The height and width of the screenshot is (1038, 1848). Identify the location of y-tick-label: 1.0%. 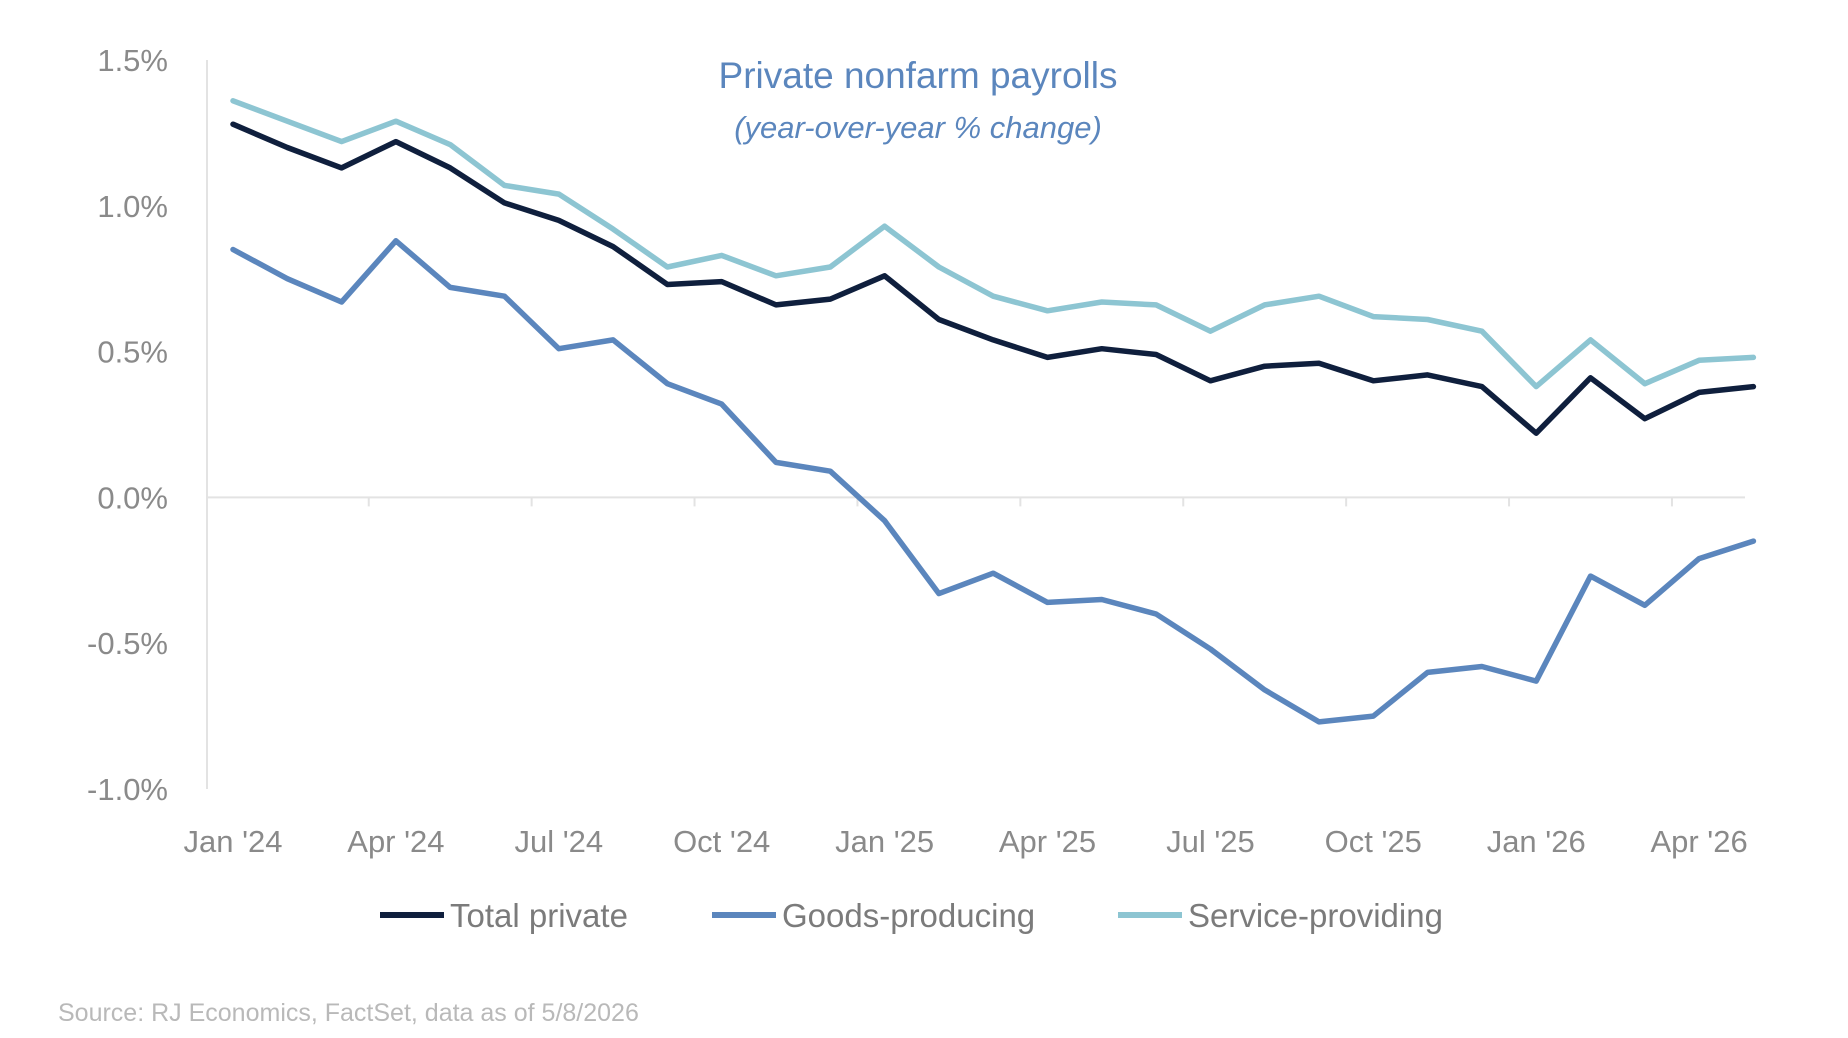
(132, 206).